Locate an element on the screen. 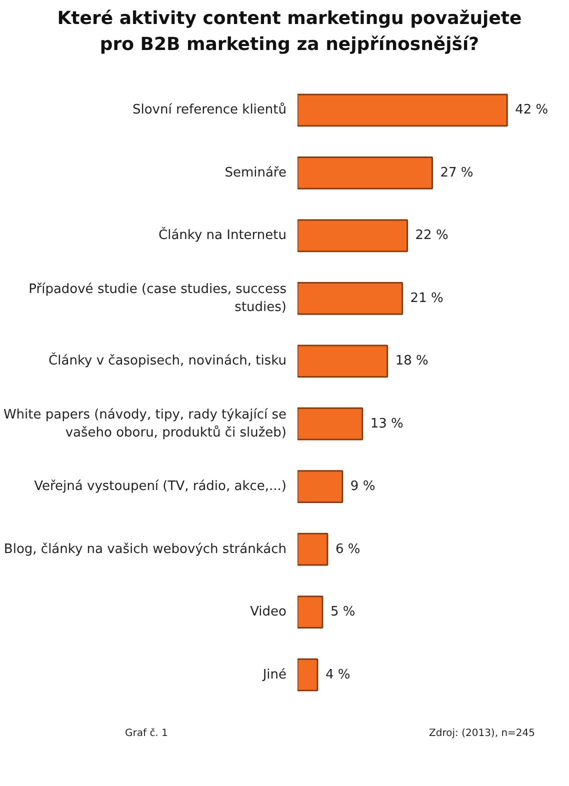 Image resolution: width=569 pixels, height=786 pixels. data-label: 5 % is located at coordinates (343, 612).